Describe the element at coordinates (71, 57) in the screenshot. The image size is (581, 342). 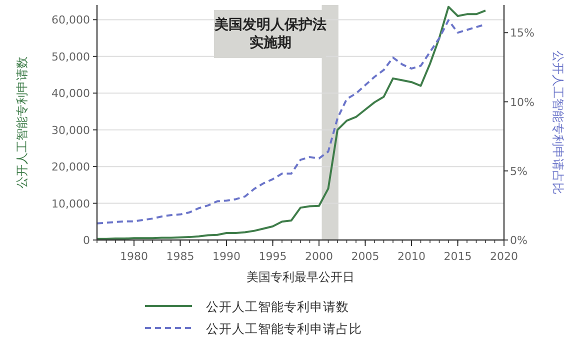
I see `y-tick-label: 50,000` at that location.